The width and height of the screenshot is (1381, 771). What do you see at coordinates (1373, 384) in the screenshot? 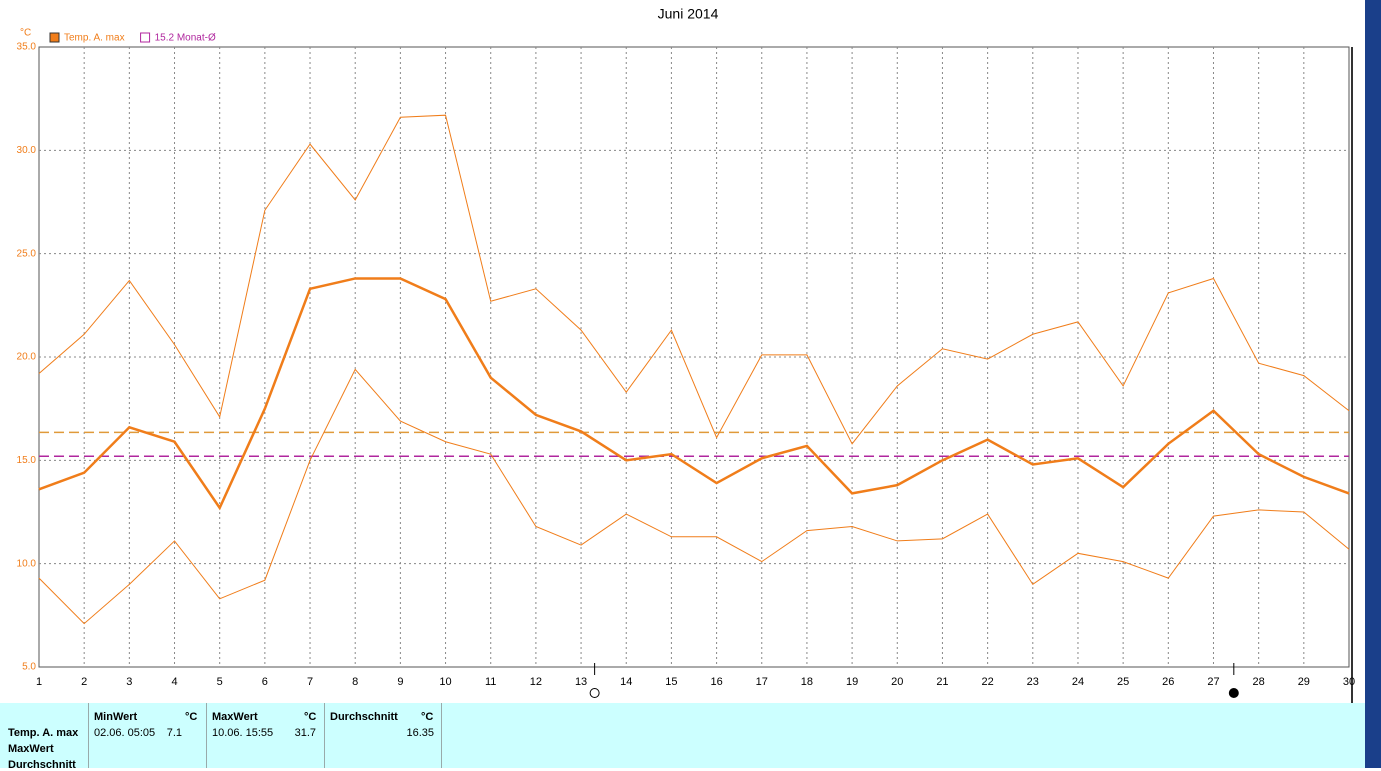
I see `desktop-edge` at bounding box center [1373, 384].